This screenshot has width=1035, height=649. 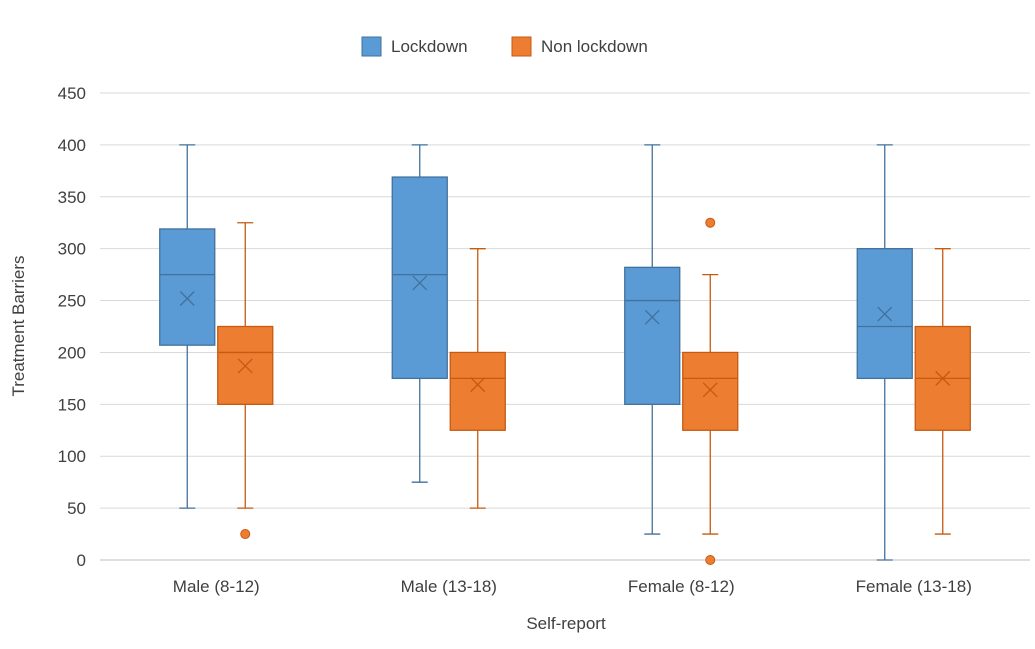 What do you see at coordinates (72, 145) in the screenshot?
I see `y-tick-label: 400` at bounding box center [72, 145].